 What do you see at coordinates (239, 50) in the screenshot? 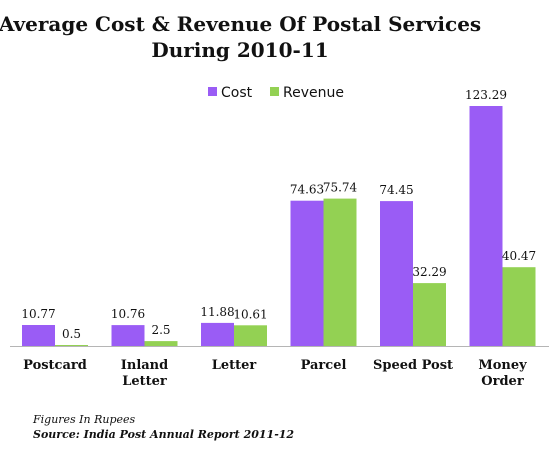
I see `chart-title-line-2: During 2010-11` at bounding box center [239, 50].